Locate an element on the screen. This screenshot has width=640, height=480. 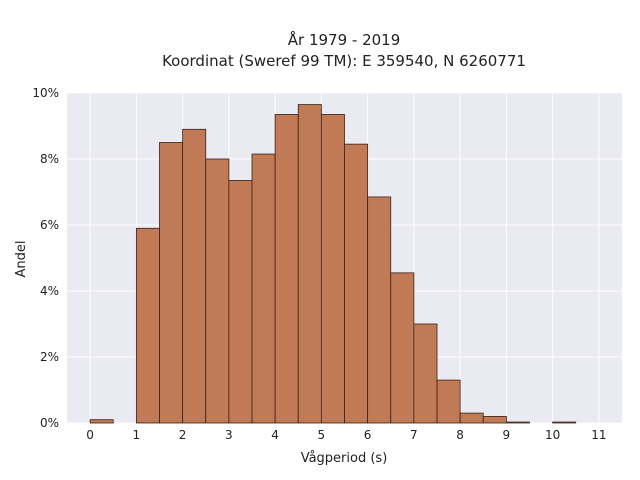
x-axis-ticks: 0 1 2 3 4 5 6 7 8 9 10 11 is located at coordinates (346, 435).